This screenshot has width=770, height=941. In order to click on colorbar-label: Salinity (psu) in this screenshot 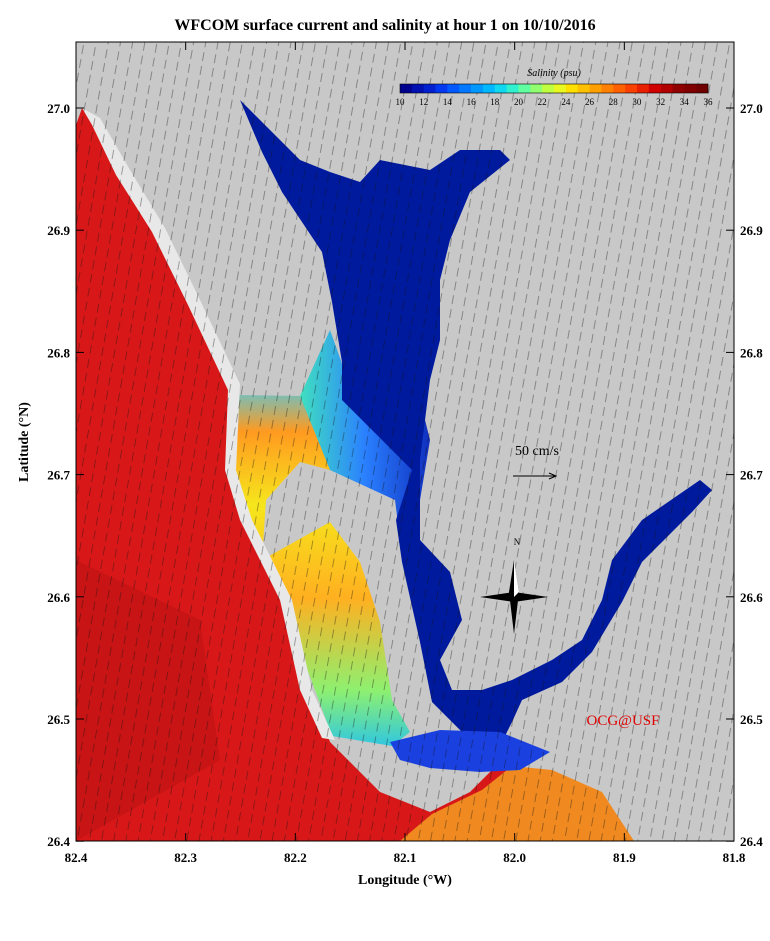, I will do `click(554, 73)`.